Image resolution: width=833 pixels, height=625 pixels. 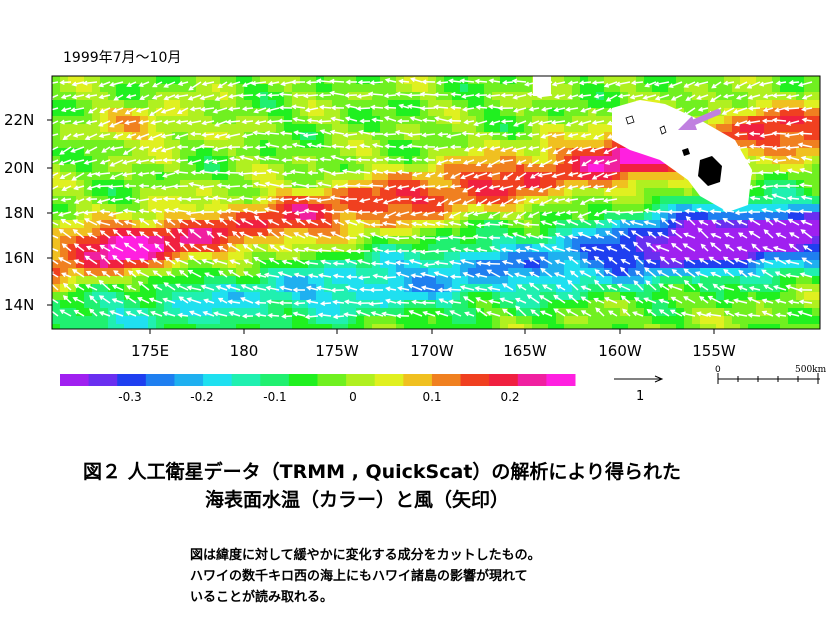 What do you see at coordinates (189, 380) in the screenshot?
I see `colorbar-swatch` at bounding box center [189, 380].